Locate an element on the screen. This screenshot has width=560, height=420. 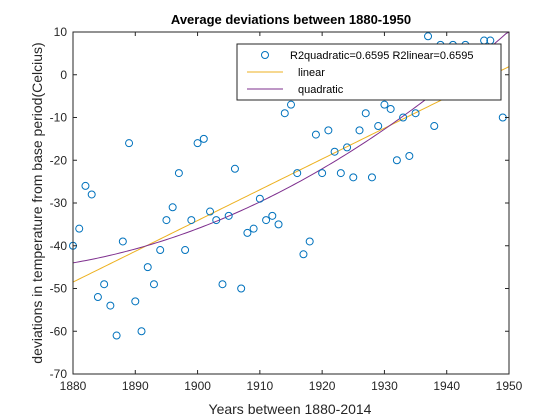
x-tick-label: 1890 is located at coordinates (135, 386).